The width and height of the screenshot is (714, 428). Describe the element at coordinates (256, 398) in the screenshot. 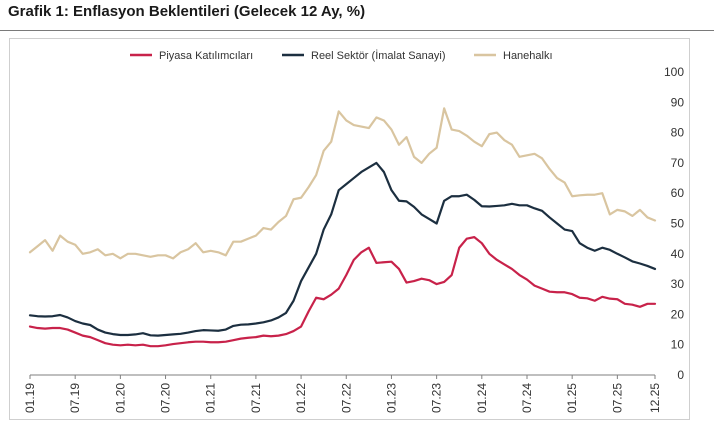

I see `x-tick-label: 07.21` at that location.